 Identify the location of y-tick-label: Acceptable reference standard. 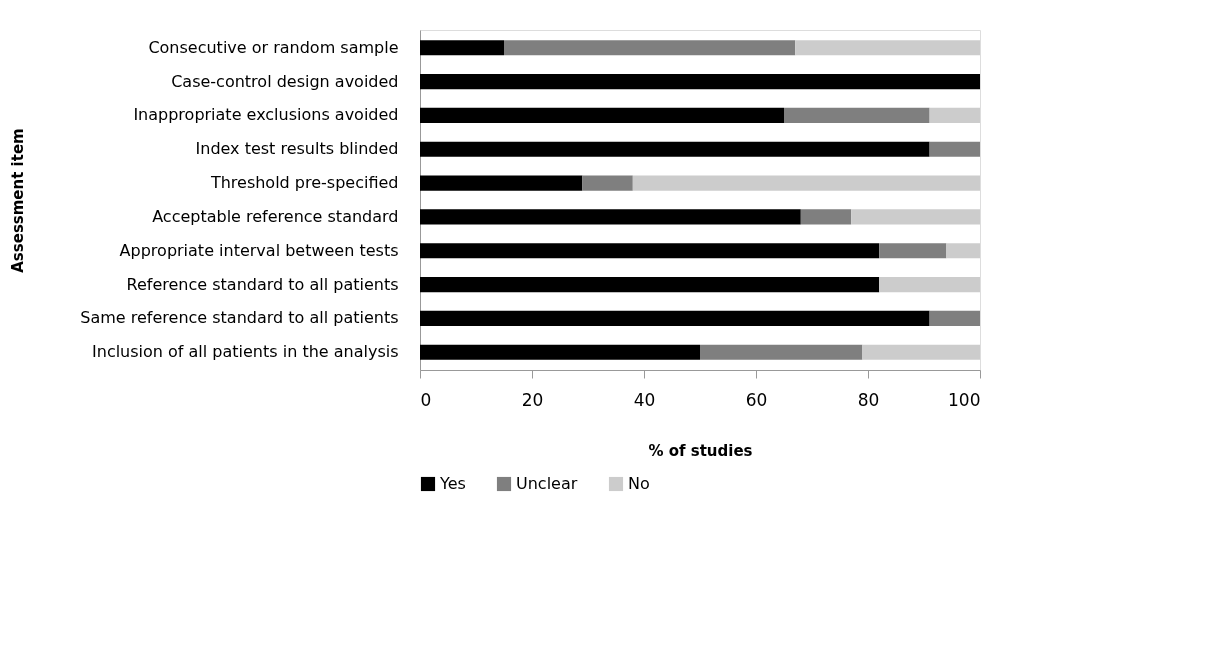
(275, 216).